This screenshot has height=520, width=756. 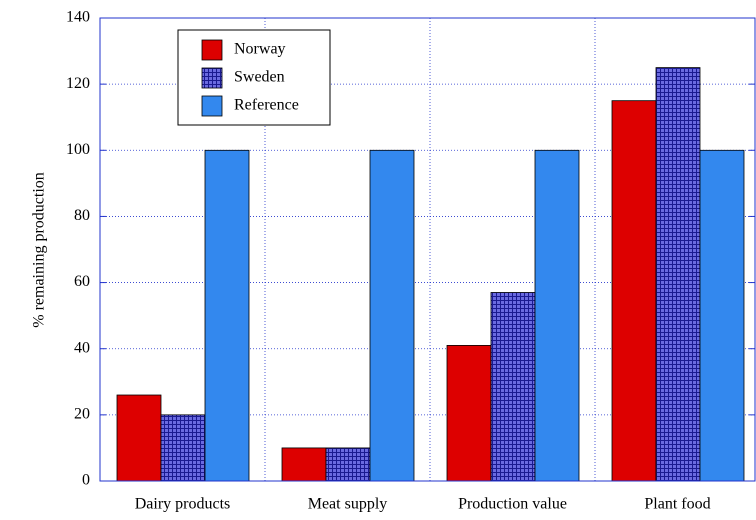 I want to click on x-tick-label: Production value, so click(x=512, y=504).